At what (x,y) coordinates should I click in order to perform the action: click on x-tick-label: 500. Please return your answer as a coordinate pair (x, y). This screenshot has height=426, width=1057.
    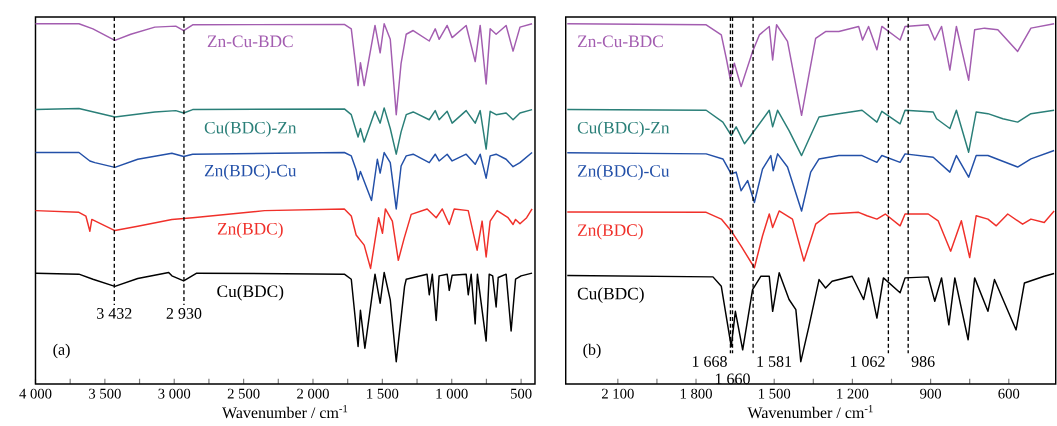
    Looking at the image, I should click on (521, 393).